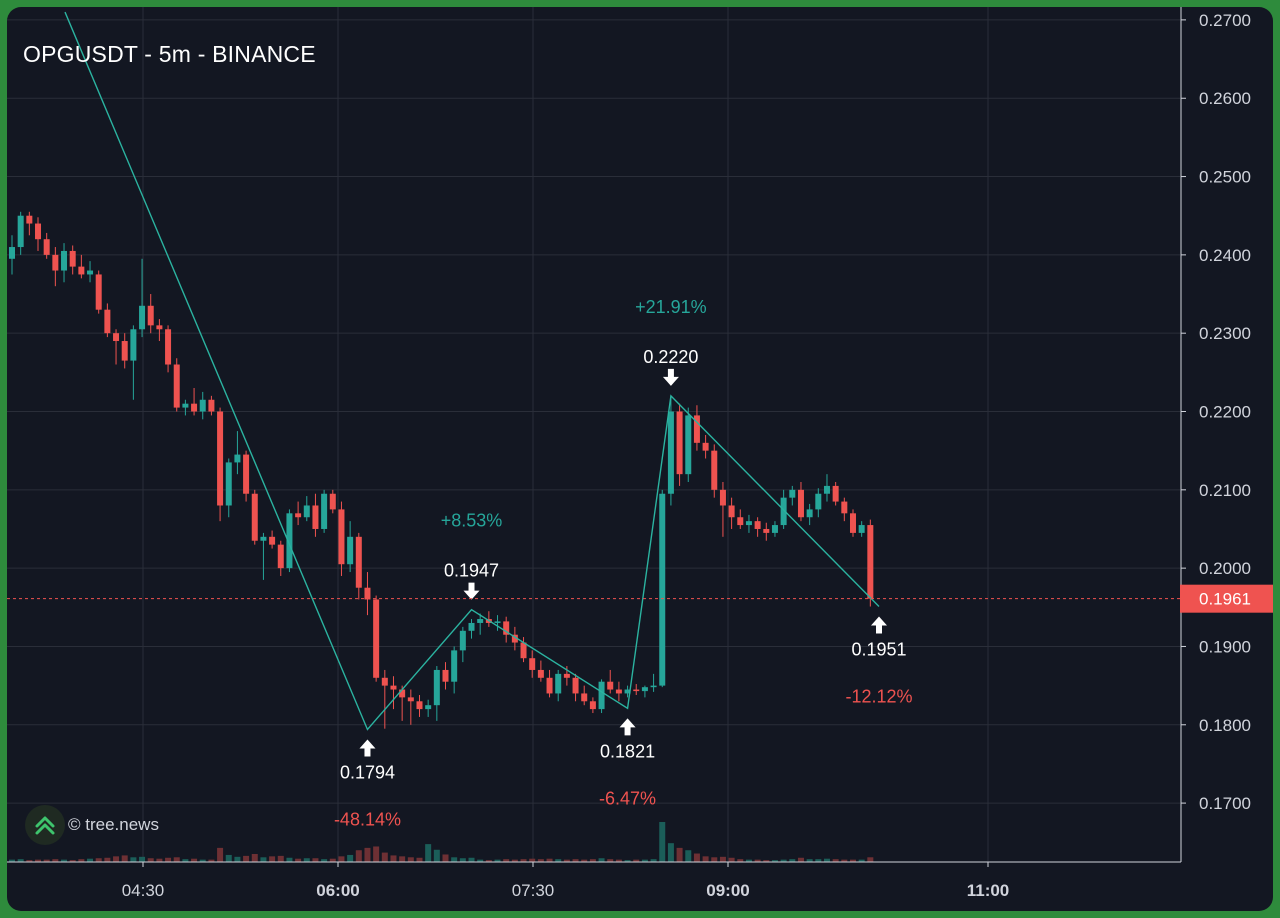 Image resolution: width=1280 pixels, height=918 pixels. What do you see at coordinates (367, 819) in the screenshot?
I see `pivot-change-label: -48.14%` at bounding box center [367, 819].